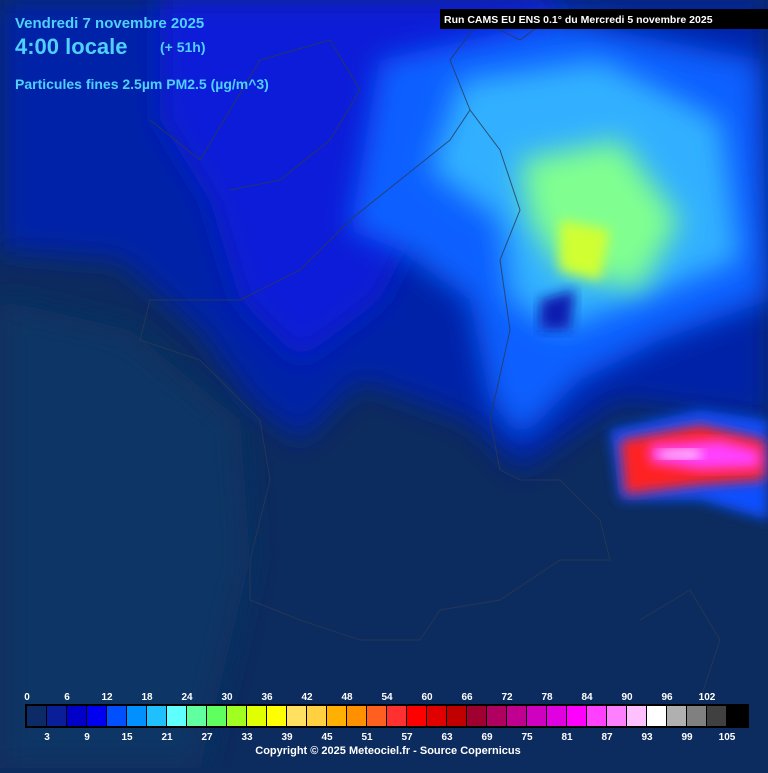 The image size is (768, 773). What do you see at coordinates (147, 697) in the screenshot?
I see `legend-label: 18` at bounding box center [147, 697].